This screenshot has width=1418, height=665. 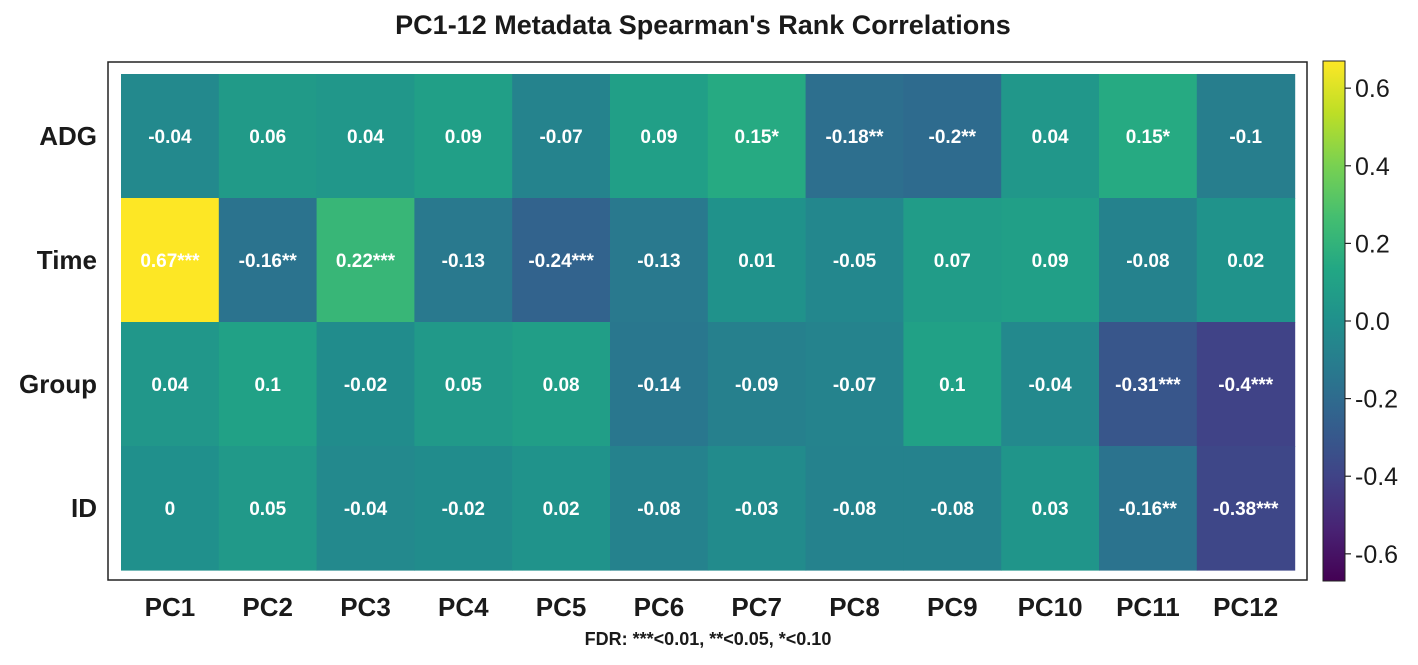 I want to click on heatmap-cell-id-pc6, so click(x=659, y=508).